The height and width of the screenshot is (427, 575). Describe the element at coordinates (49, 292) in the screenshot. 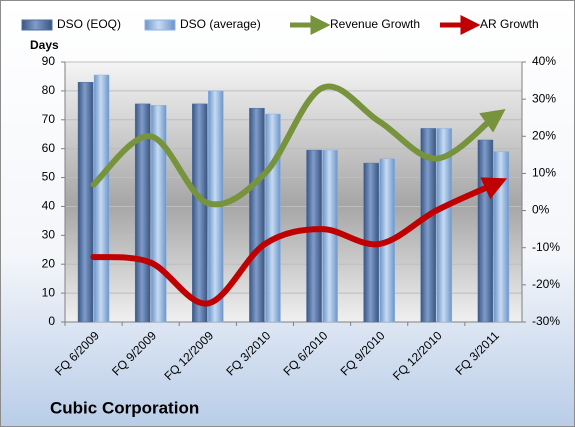

I see `y-tick-label: 10` at that location.